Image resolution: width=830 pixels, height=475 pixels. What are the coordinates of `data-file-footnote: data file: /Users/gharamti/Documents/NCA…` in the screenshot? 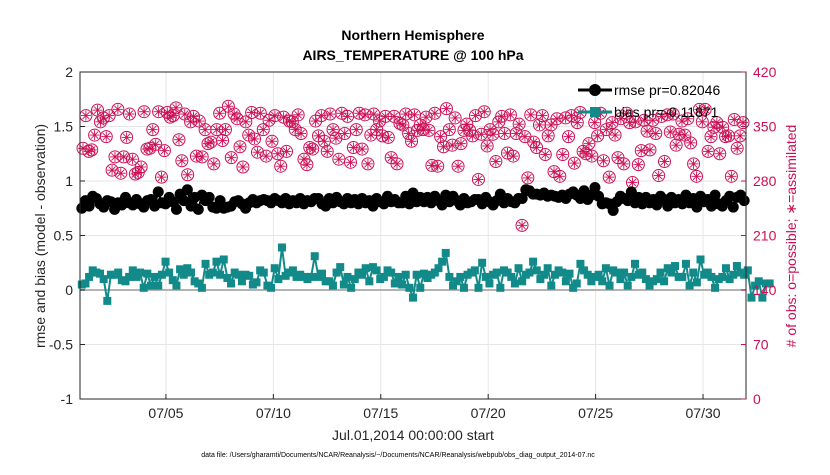 It's located at (398, 455).